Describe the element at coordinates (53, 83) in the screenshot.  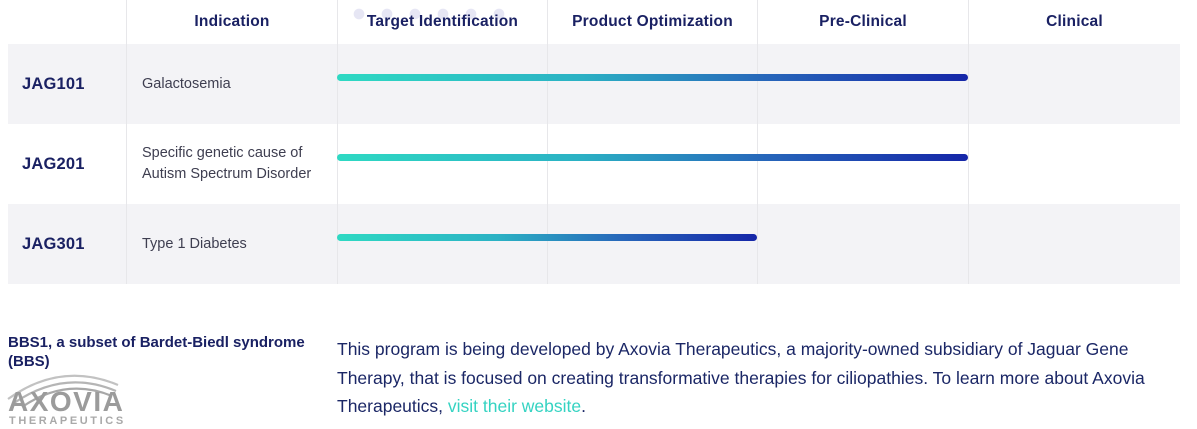
I see `program-code: JAG101` at that location.